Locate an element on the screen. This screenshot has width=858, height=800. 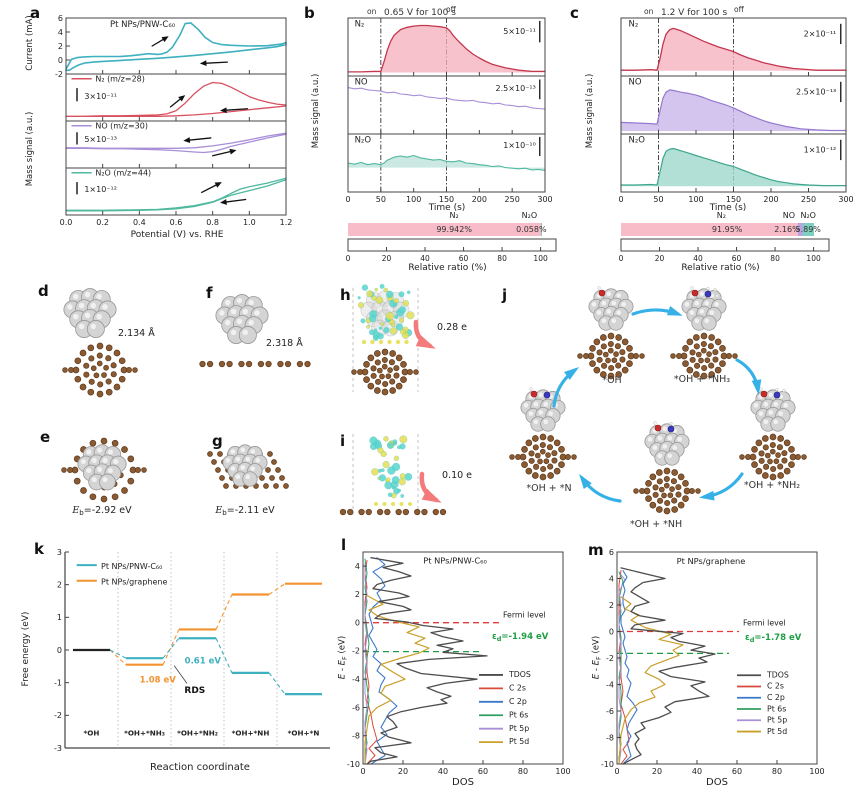
n2-transient-chart-b: N₂ 5×10⁻¹¹ is located at coordinates (446, 47).